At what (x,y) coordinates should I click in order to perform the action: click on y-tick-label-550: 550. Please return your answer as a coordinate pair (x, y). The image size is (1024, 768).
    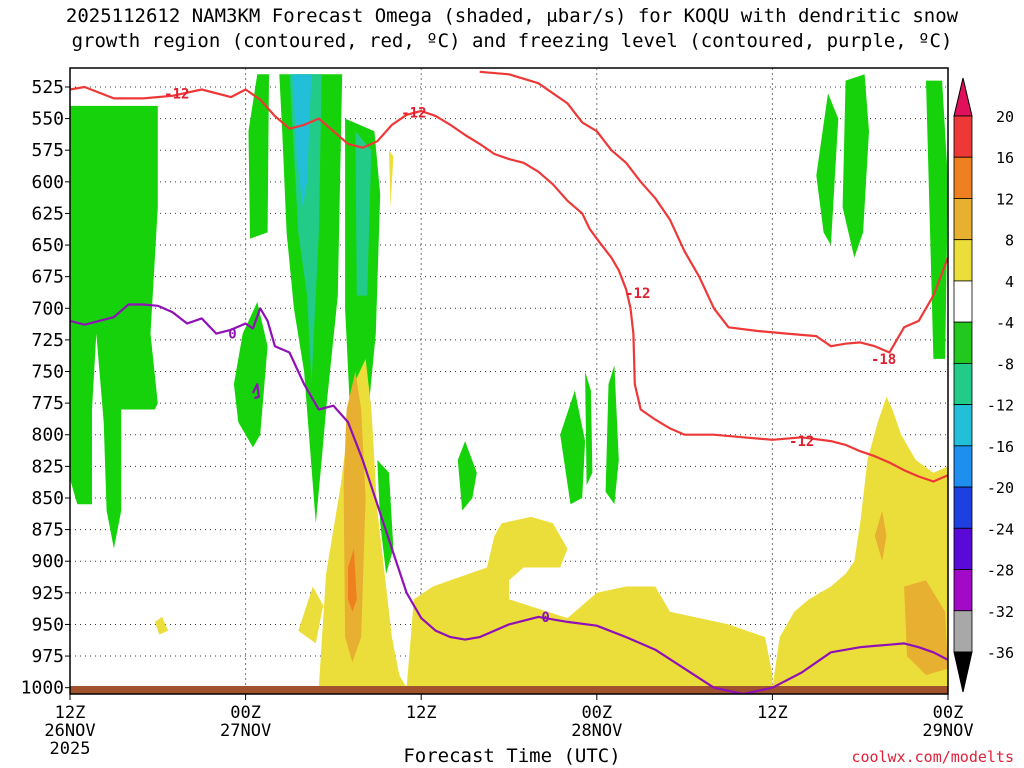
    Looking at the image, I should click on (47, 119).